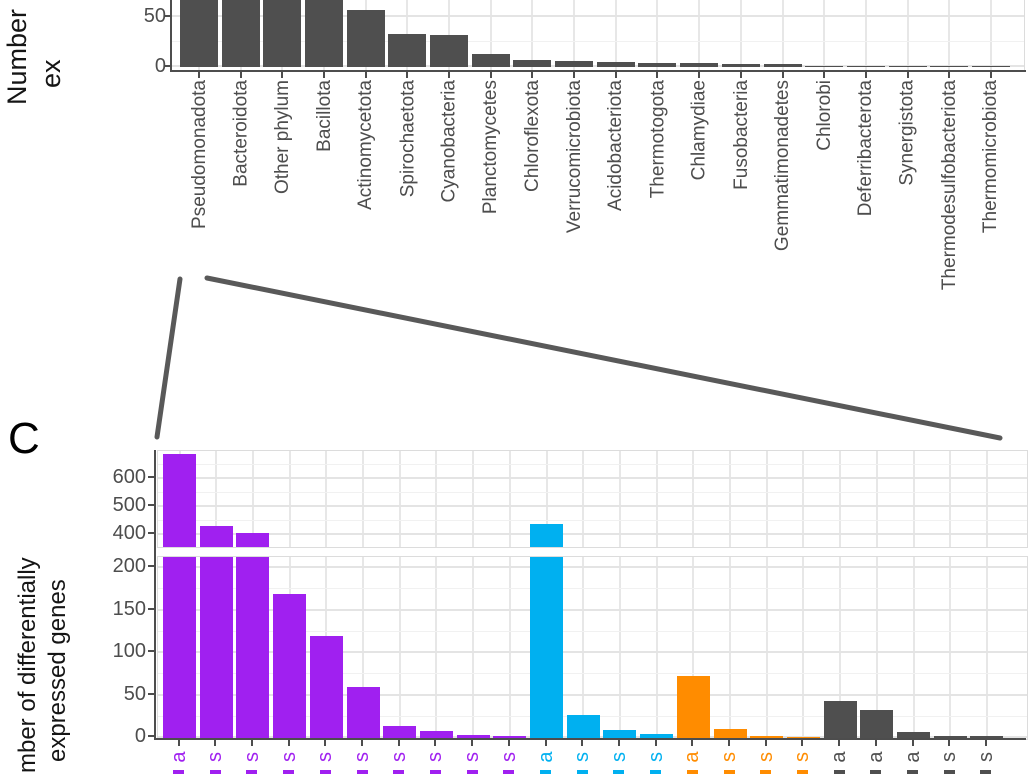 The image size is (1032, 774). Describe the element at coordinates (590, 739) in the screenshot. I see `bottom-chart-x-axis-line` at that location.